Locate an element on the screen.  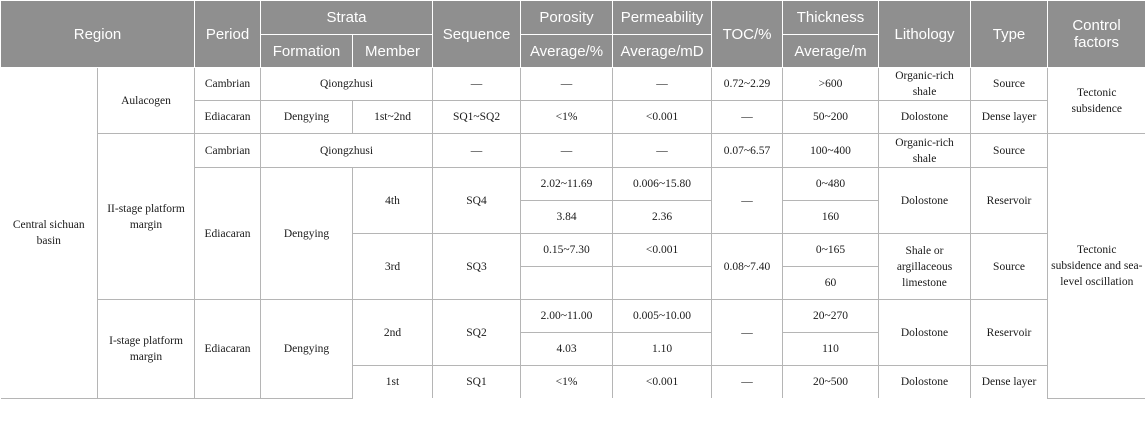
thickness-cell: 20~500 is located at coordinates (831, 381).